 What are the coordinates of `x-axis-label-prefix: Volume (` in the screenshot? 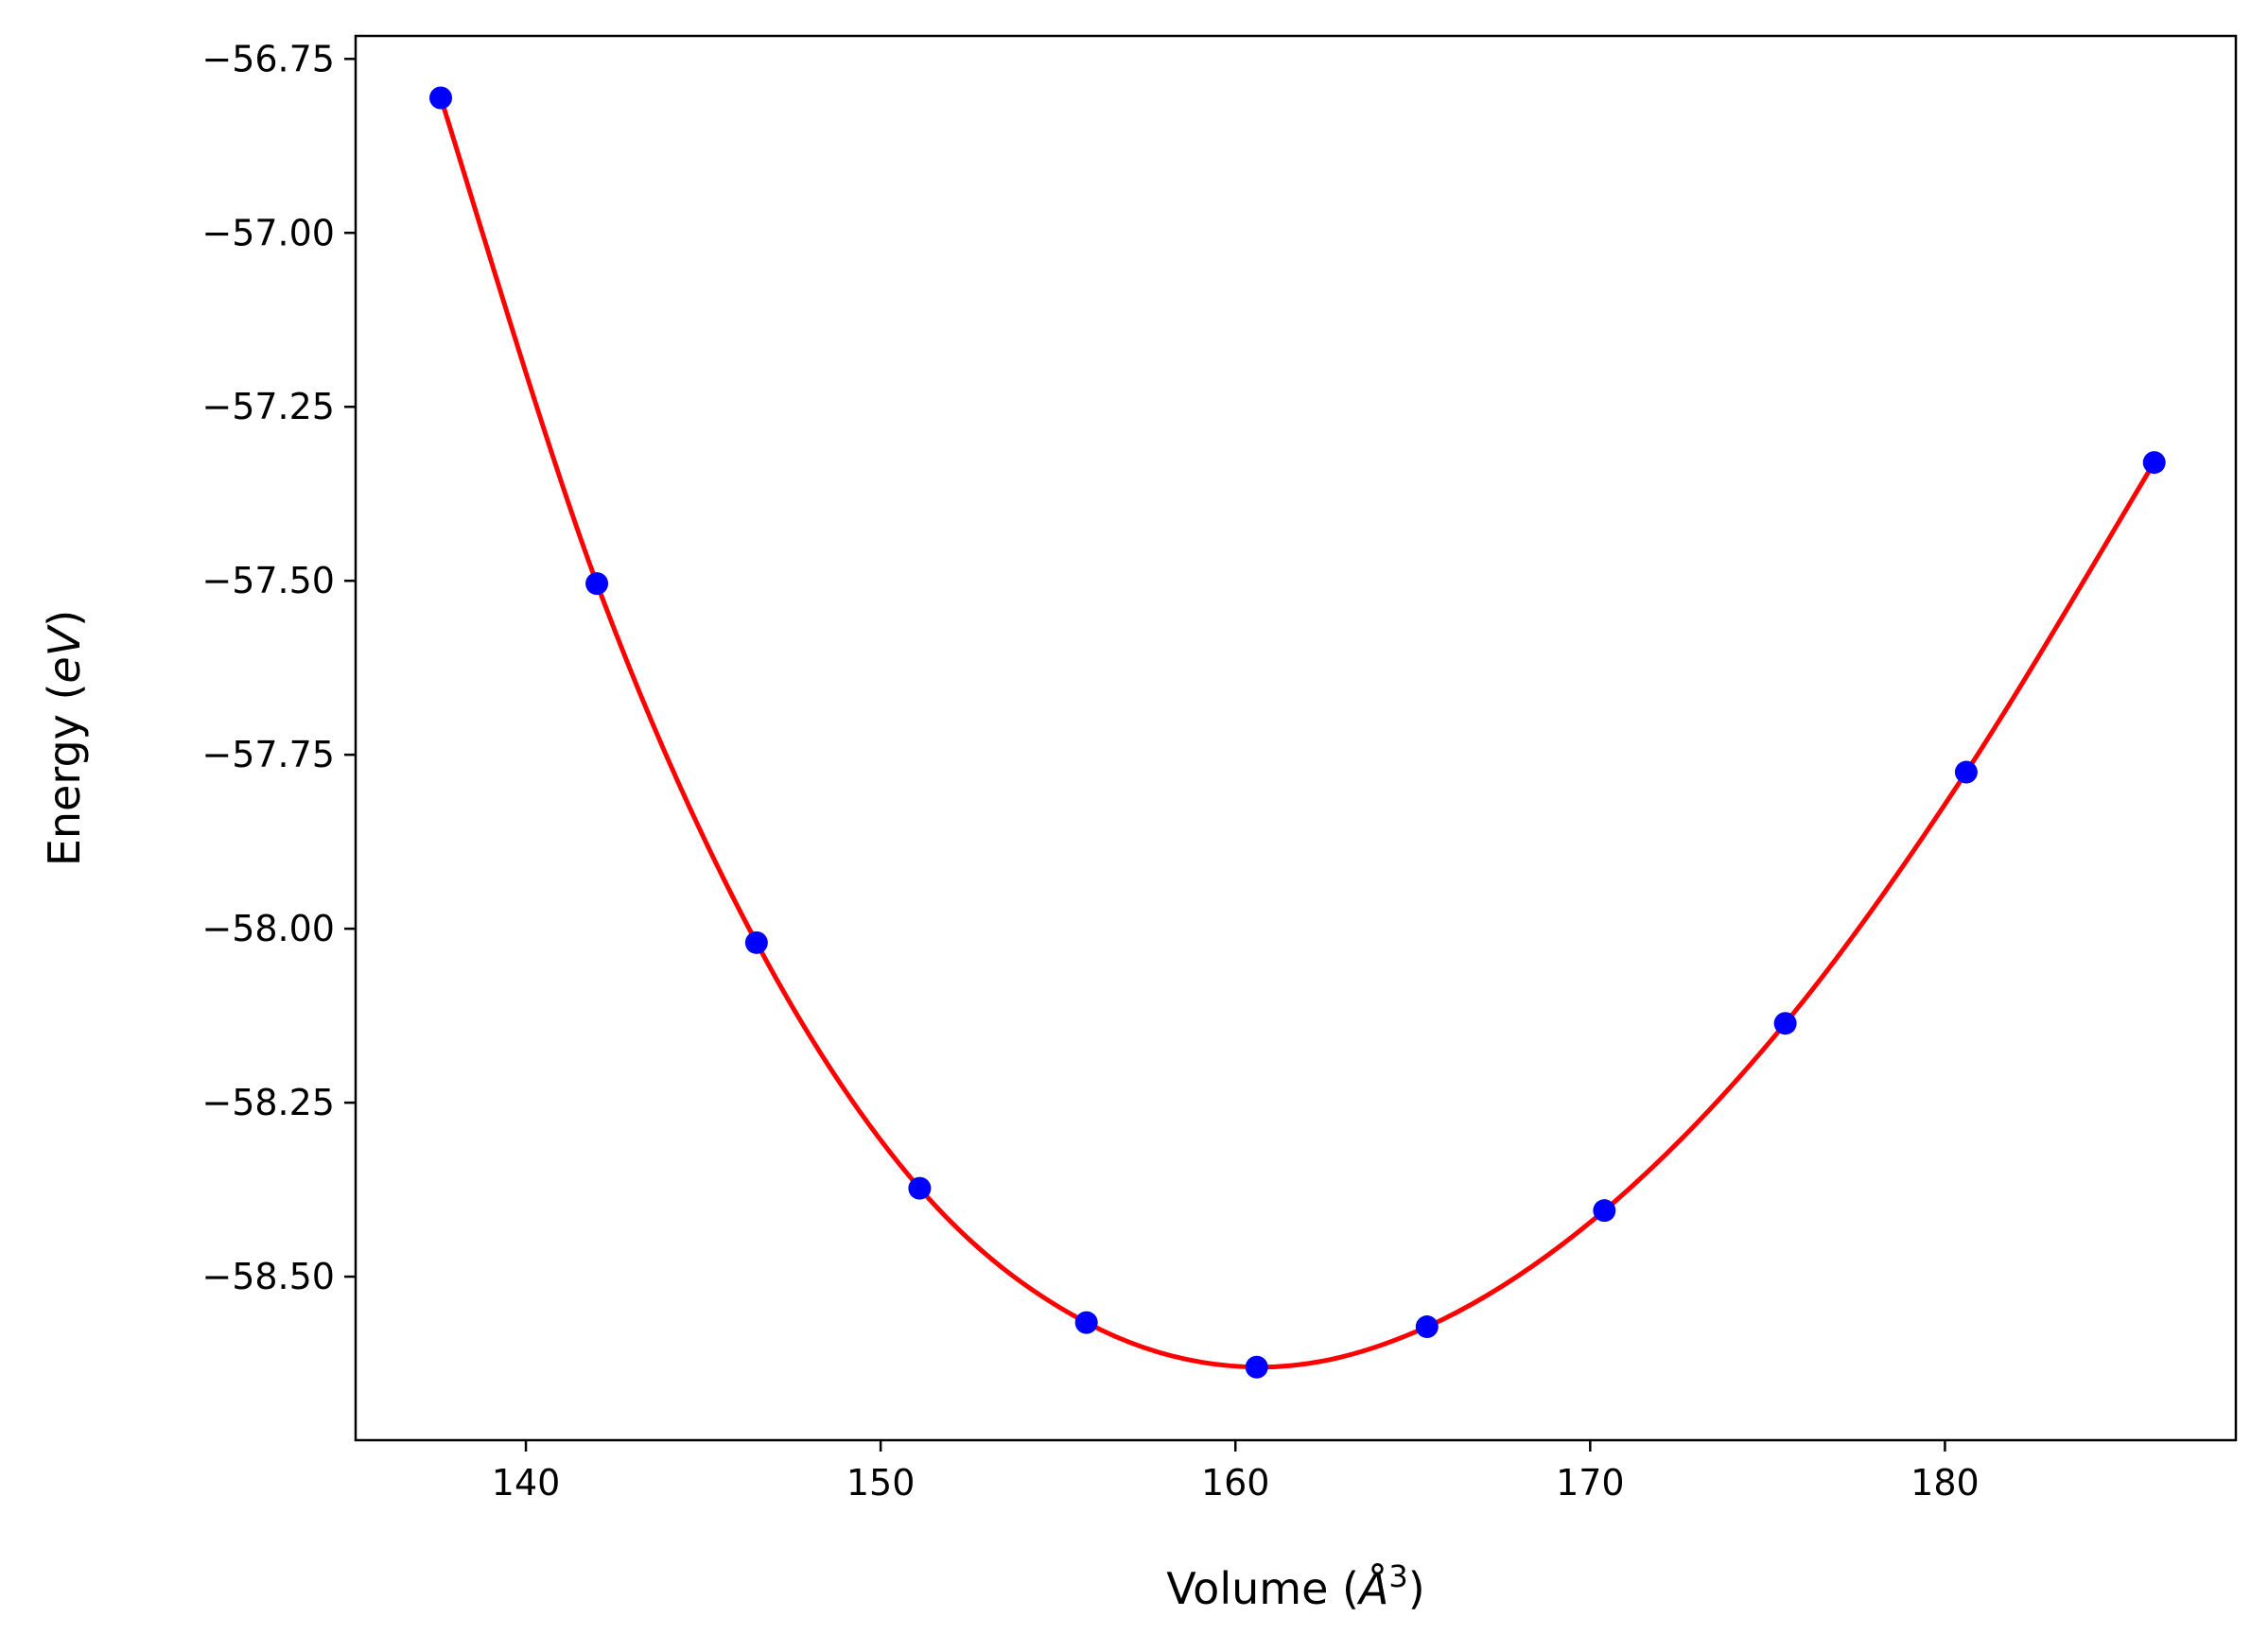 It's located at (1262, 1588).